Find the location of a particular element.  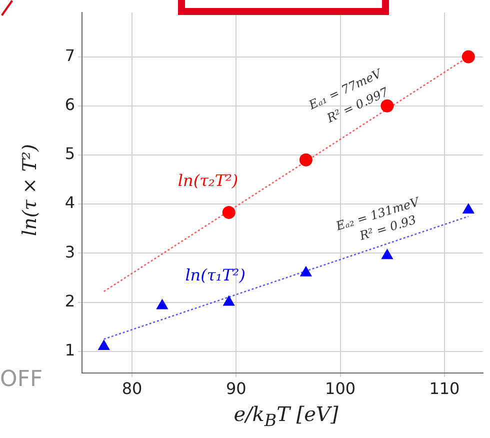

y-tick-label: 2 is located at coordinates (69, 300).